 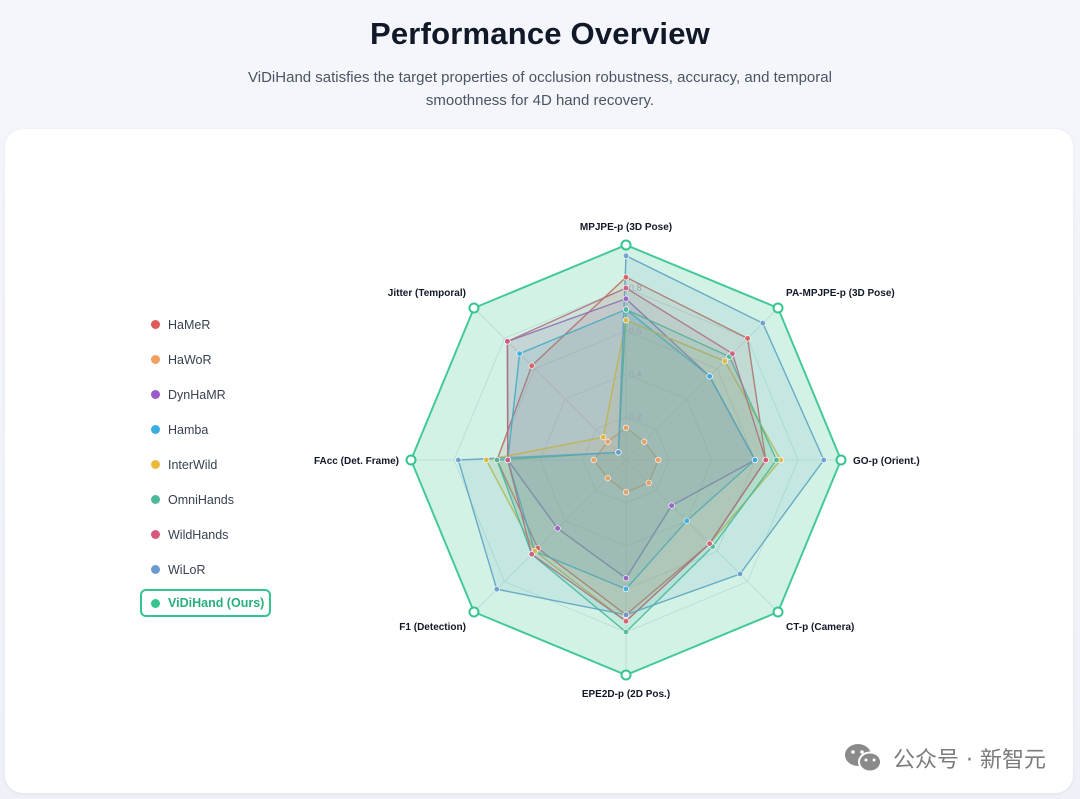 What do you see at coordinates (197, 394) in the screenshot?
I see `legend-label: DynHaMR` at bounding box center [197, 394].